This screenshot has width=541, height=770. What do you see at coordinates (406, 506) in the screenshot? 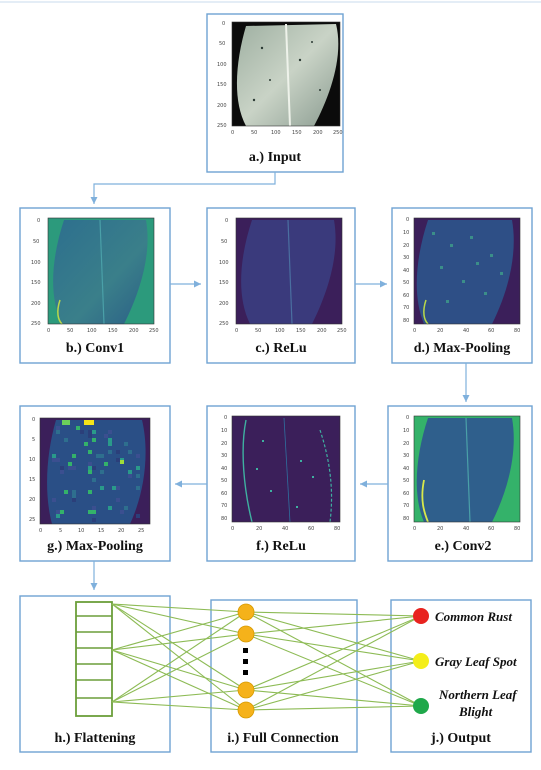
I see `tick: 70` at bounding box center [406, 506].